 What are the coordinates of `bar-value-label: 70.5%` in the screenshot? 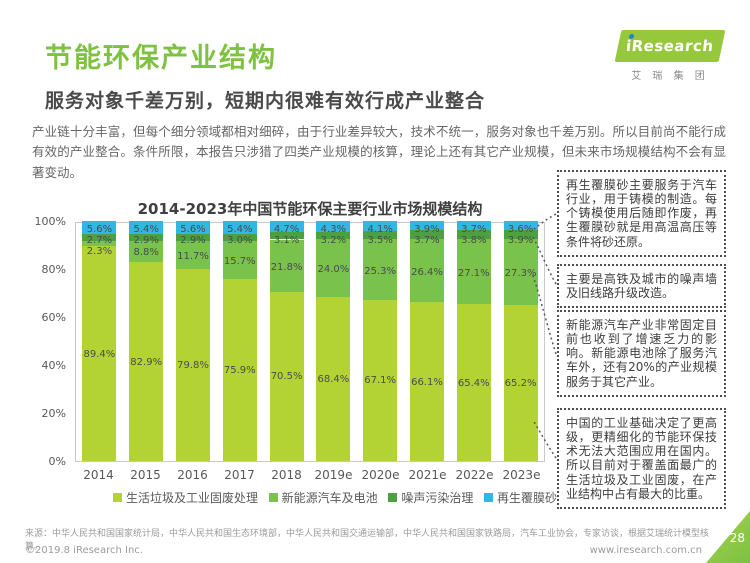 It's located at (286, 377).